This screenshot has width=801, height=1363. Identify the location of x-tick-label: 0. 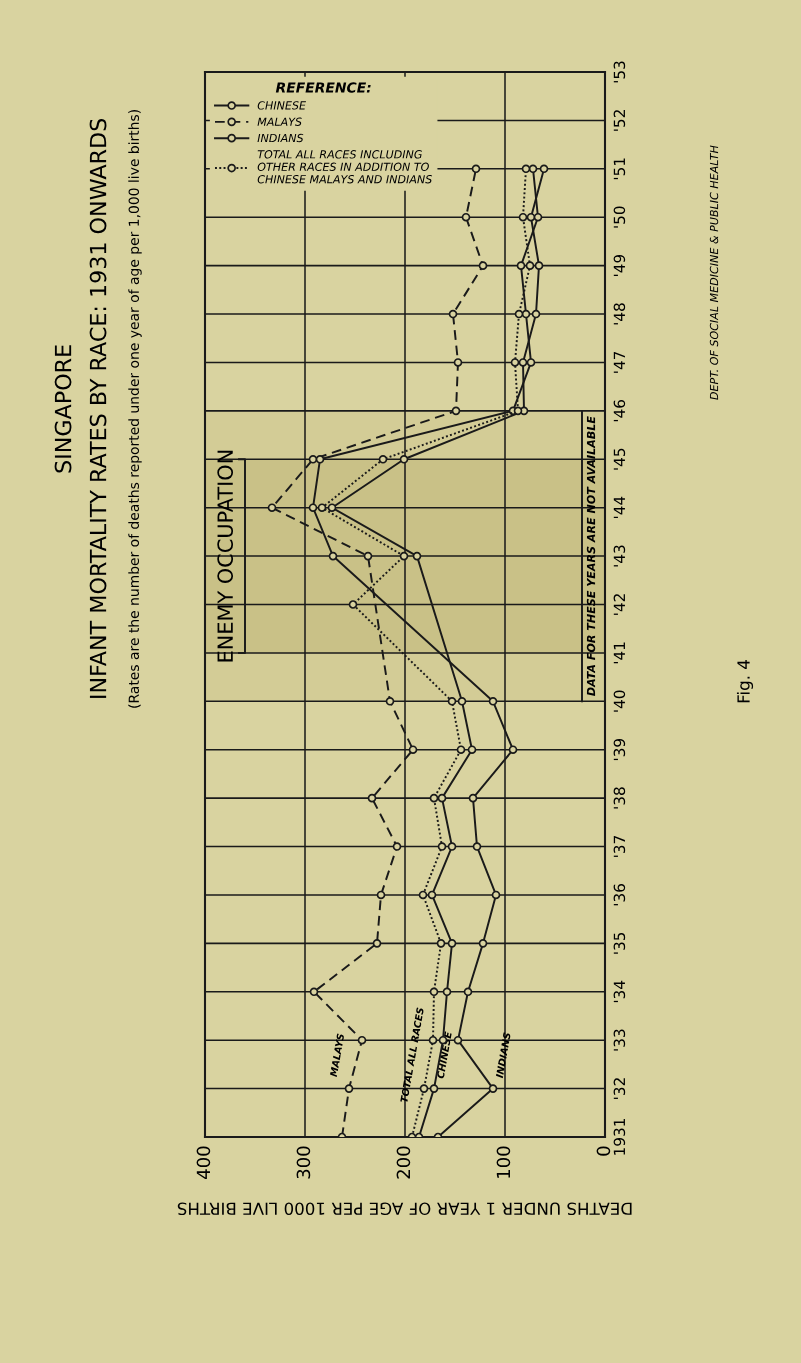
(603, 1151).